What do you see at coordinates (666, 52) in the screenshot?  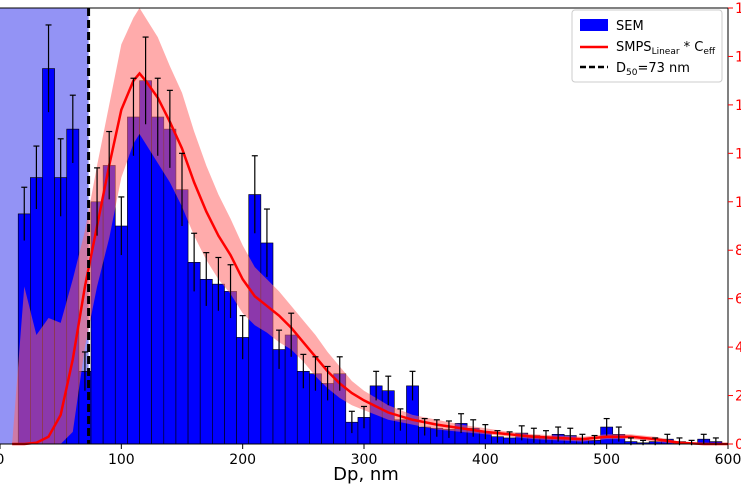 I see `legend-smps-sub1: Linear` at bounding box center [666, 52].